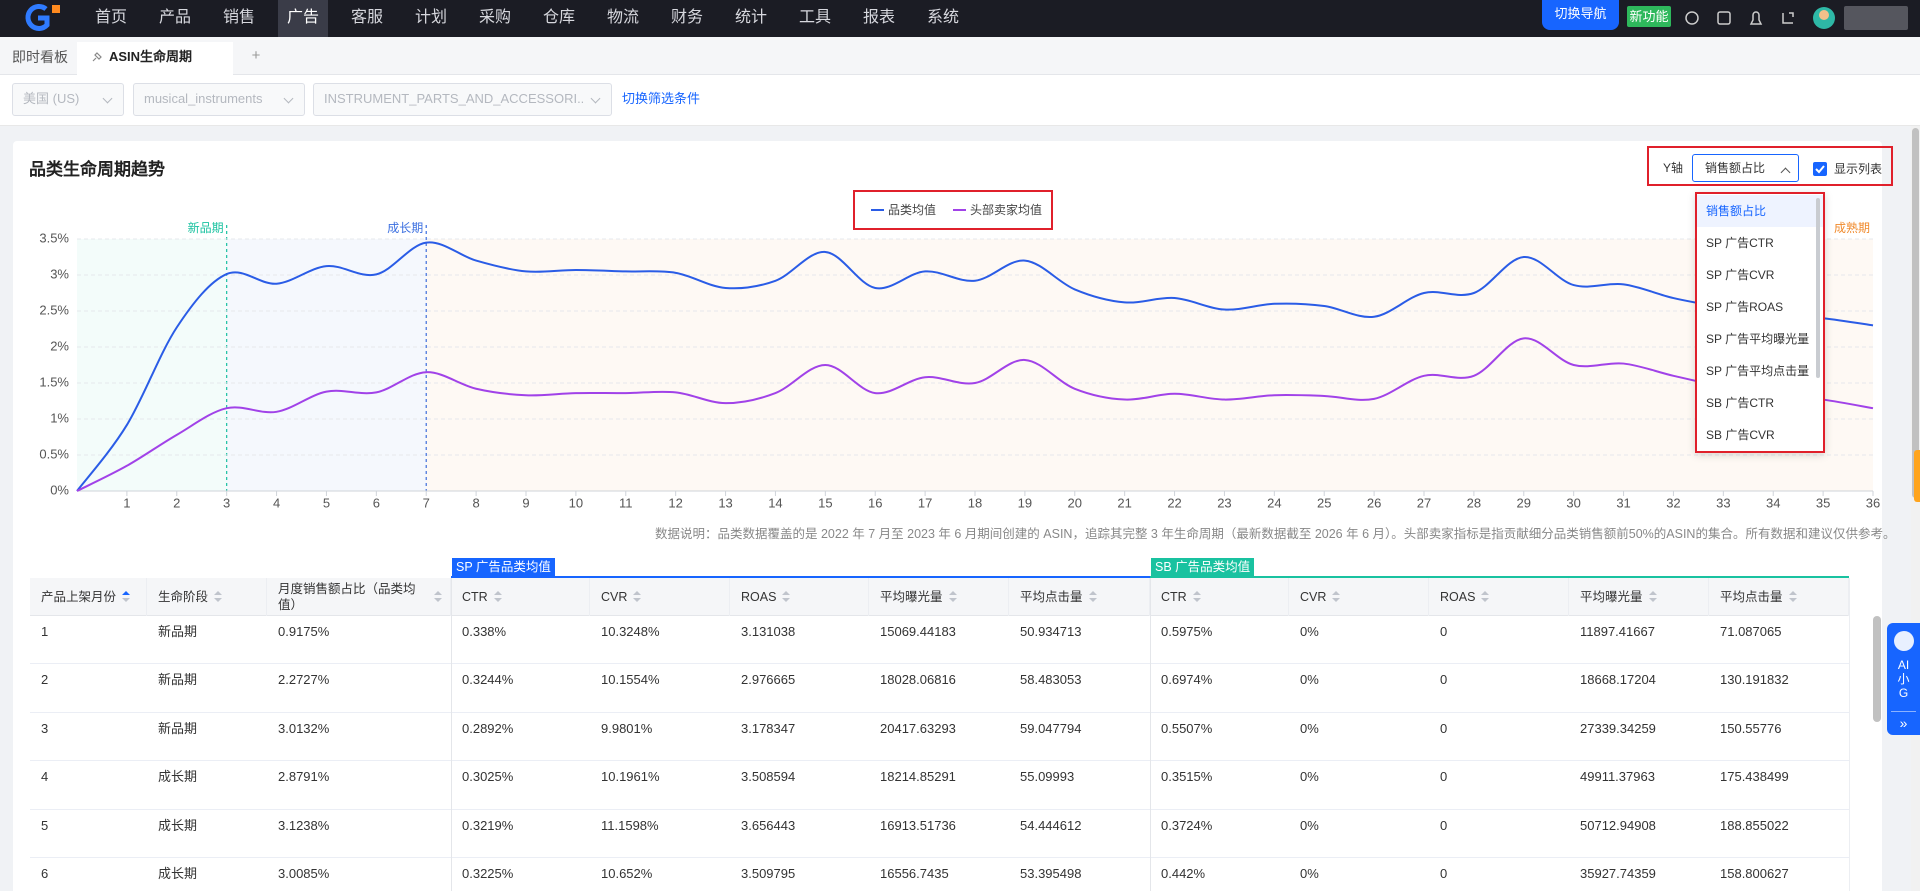 The width and height of the screenshot is (1920, 891). Describe the element at coordinates (622, 17) in the screenshot. I see `nav-item: 物流` at that location.